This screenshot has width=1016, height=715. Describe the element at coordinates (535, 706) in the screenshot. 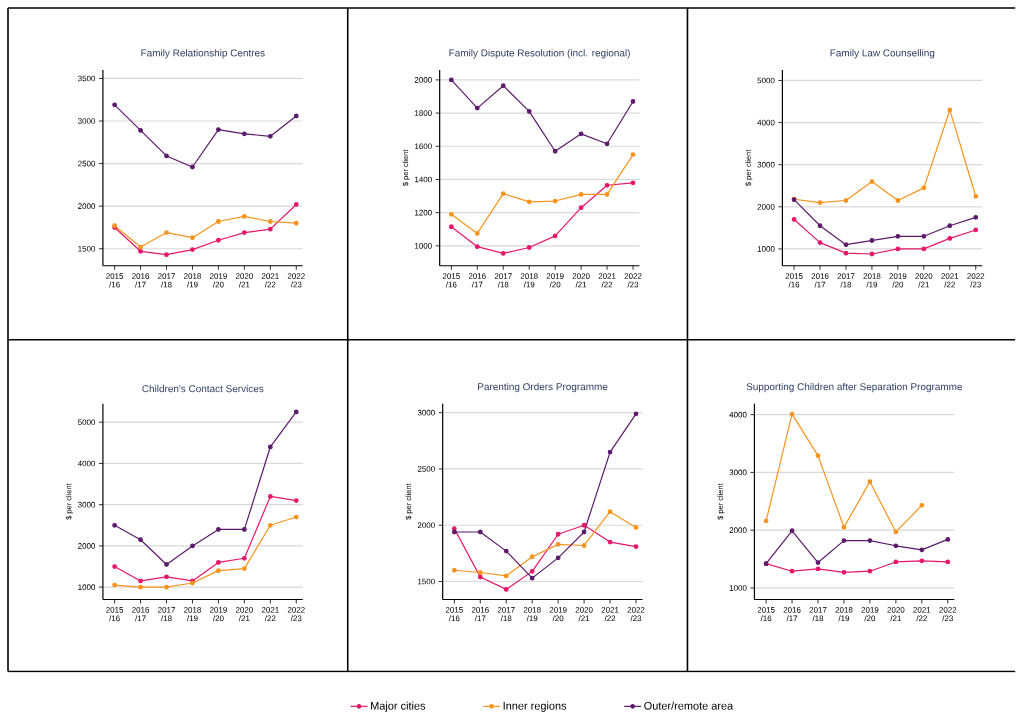

I see `legend-label: Inner regions` at that location.